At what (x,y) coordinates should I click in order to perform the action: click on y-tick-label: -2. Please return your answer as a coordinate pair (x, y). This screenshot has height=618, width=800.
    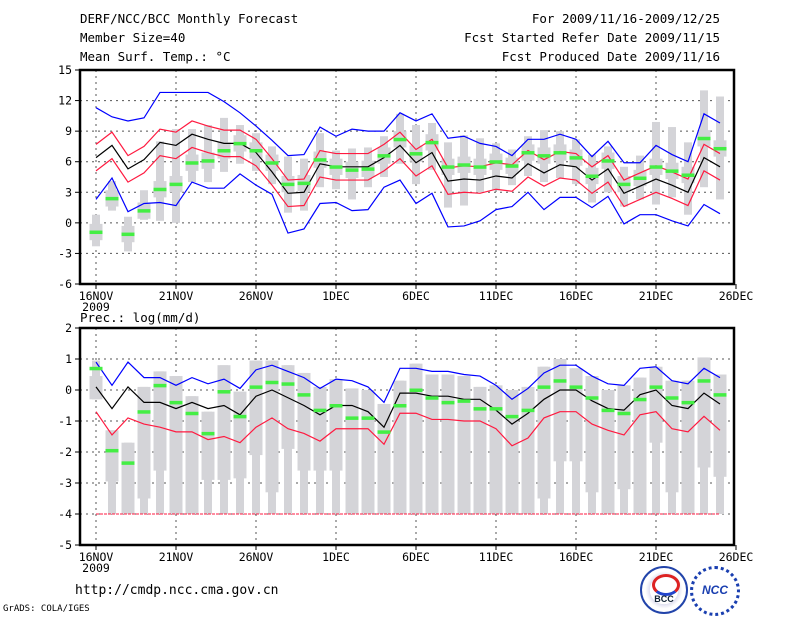
    Looking at the image, I should click on (65, 452).